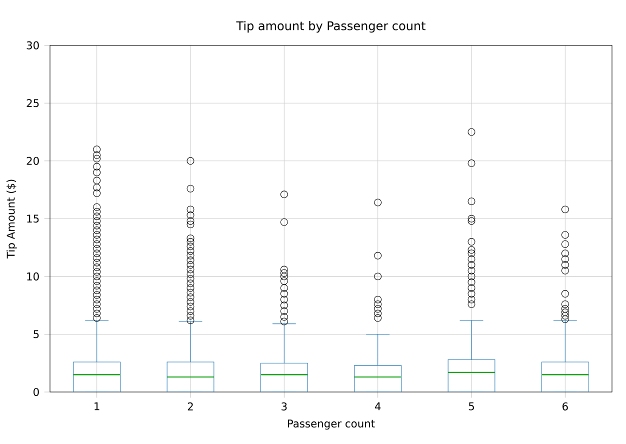  What do you see at coordinates (565, 406) in the screenshot?
I see `x-tick-label: 6` at bounding box center [565, 406].